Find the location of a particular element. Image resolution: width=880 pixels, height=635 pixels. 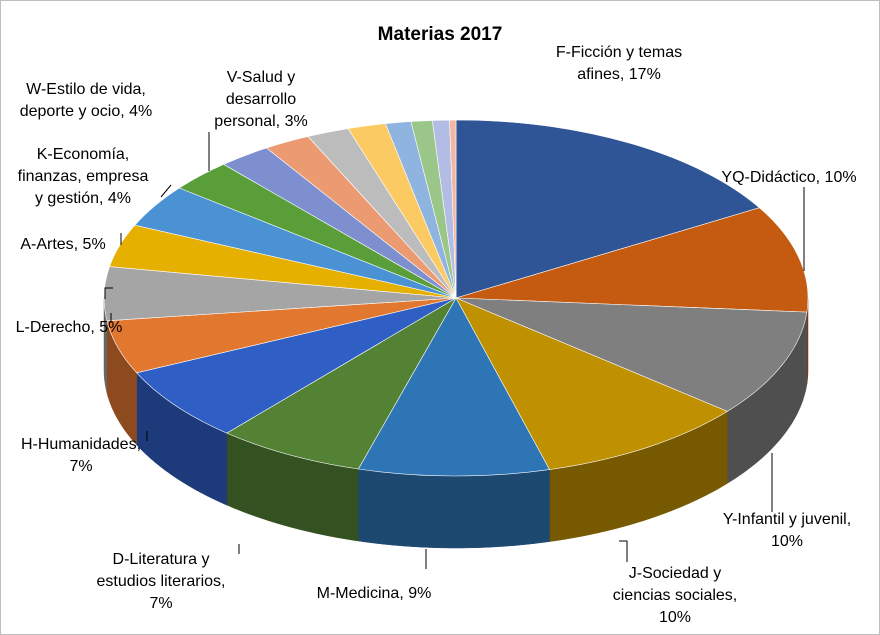

slice-label-5-line-2: 7% is located at coordinates (160, 603).